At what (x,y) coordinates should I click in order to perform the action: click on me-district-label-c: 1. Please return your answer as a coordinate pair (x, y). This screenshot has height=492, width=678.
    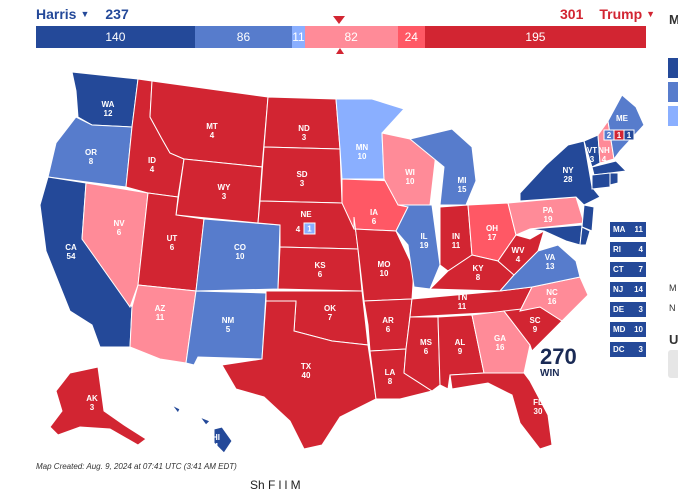
    Looking at the image, I should click on (629, 135).